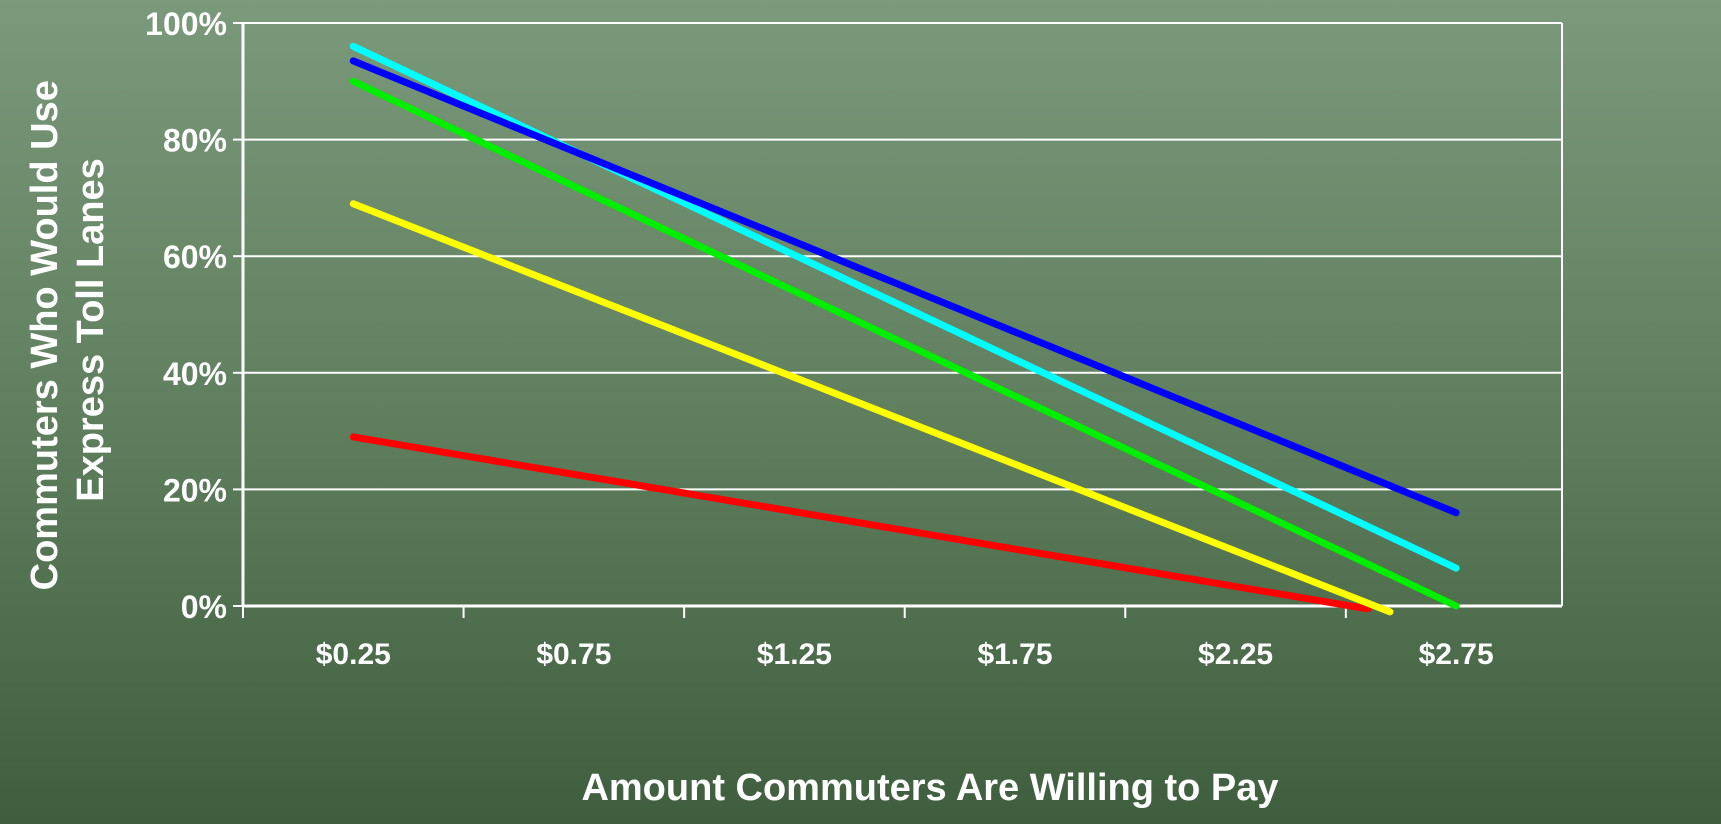 The width and height of the screenshot is (1721, 824). I want to click on y-tick-labels: 0% 20% 40% 60% 80% 100%, so click(186, 315).